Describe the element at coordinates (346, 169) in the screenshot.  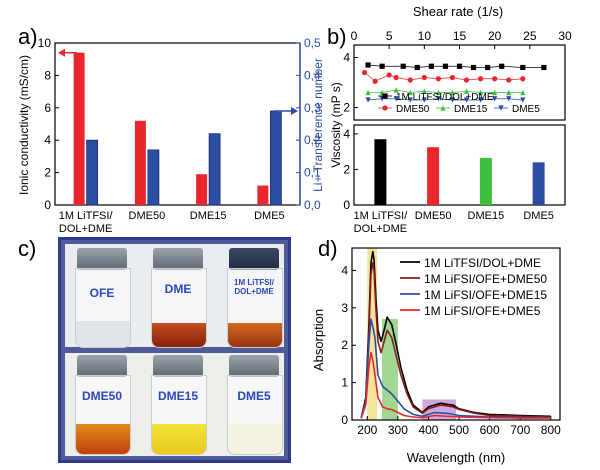
I see `lower-y-tick-label: 2` at that location.